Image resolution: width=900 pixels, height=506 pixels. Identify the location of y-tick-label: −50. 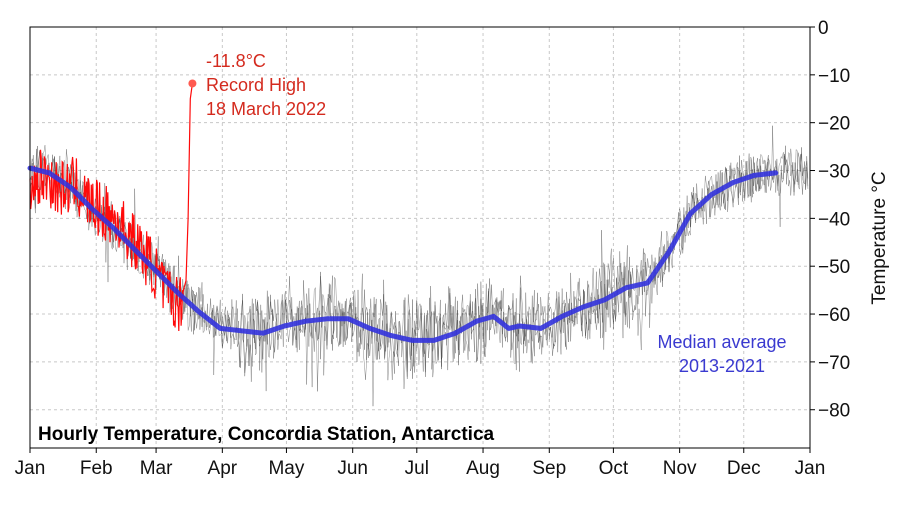
(834, 267).